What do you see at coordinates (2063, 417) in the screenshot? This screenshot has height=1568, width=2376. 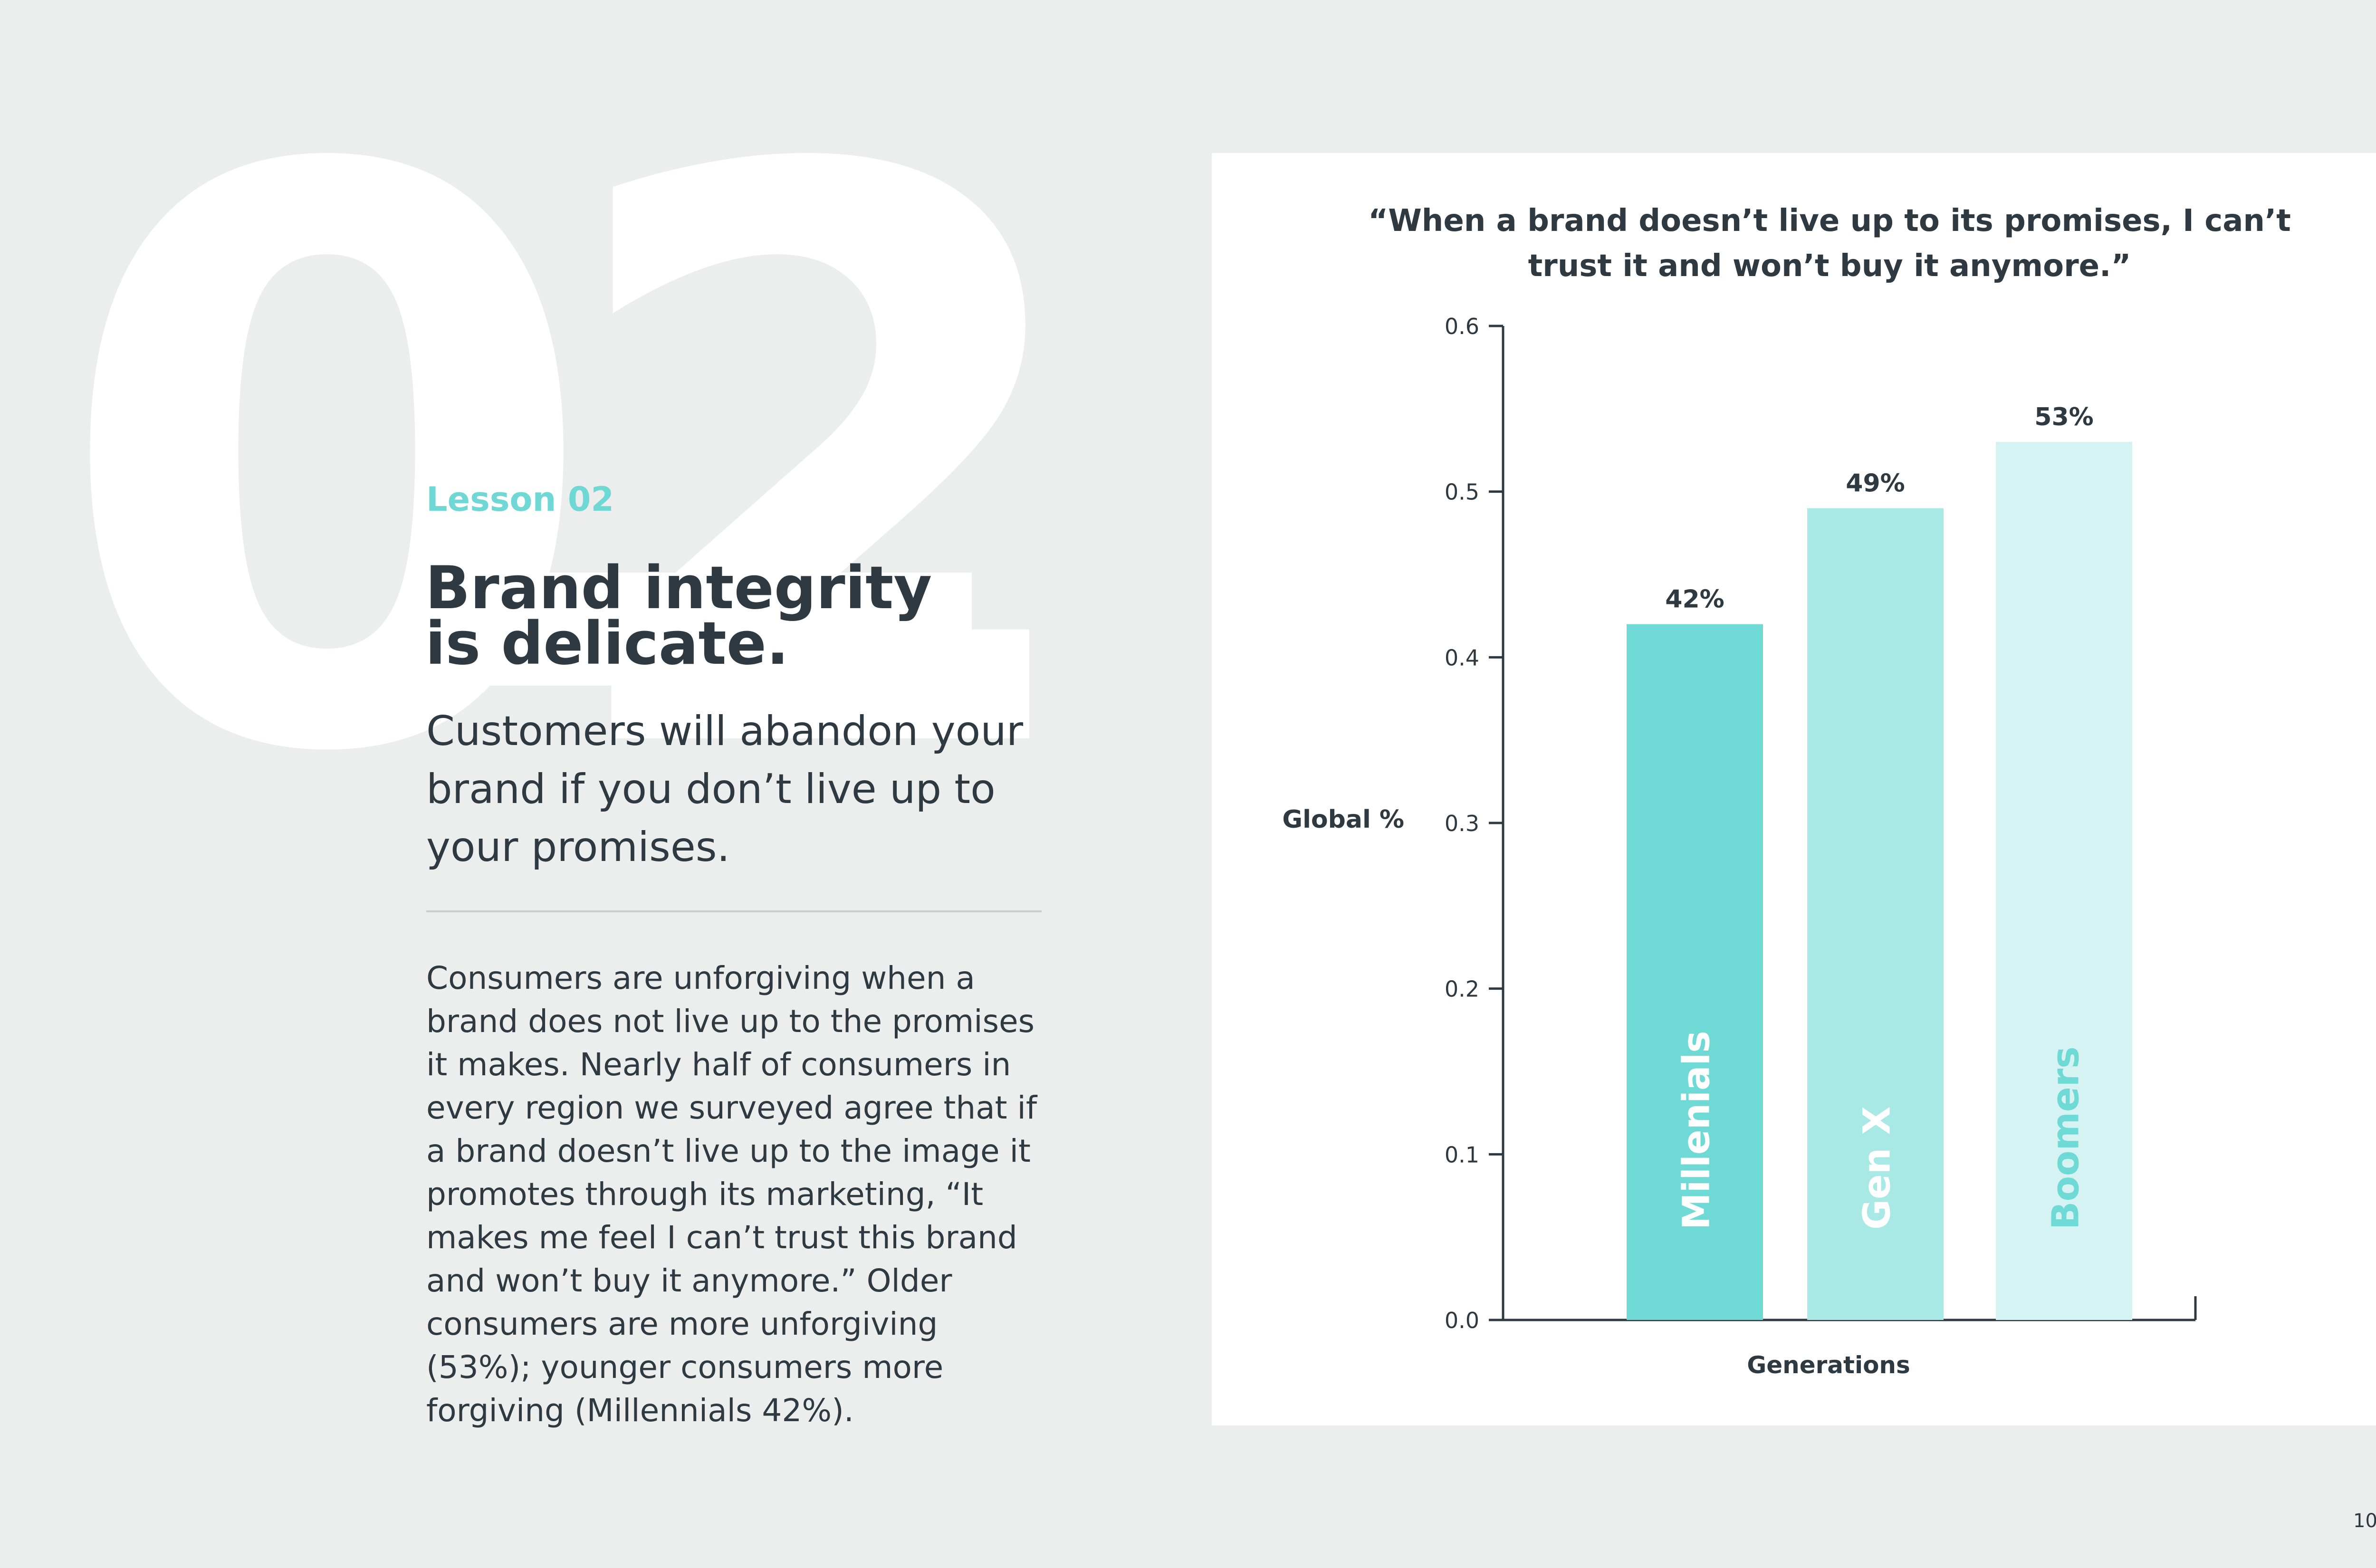 I see `data-label: 53%` at bounding box center [2063, 417].